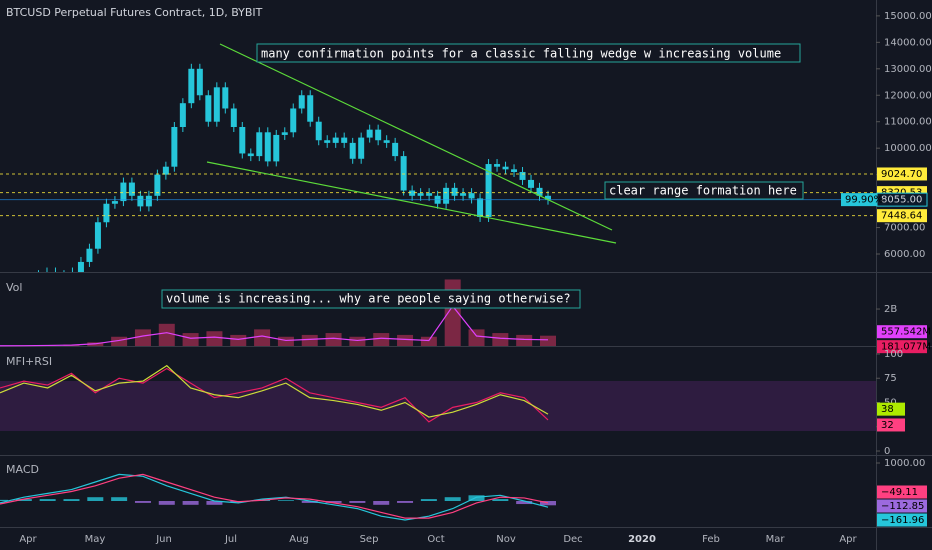  I want to click on percent-tag-label: 99.90%, so click(864, 200).